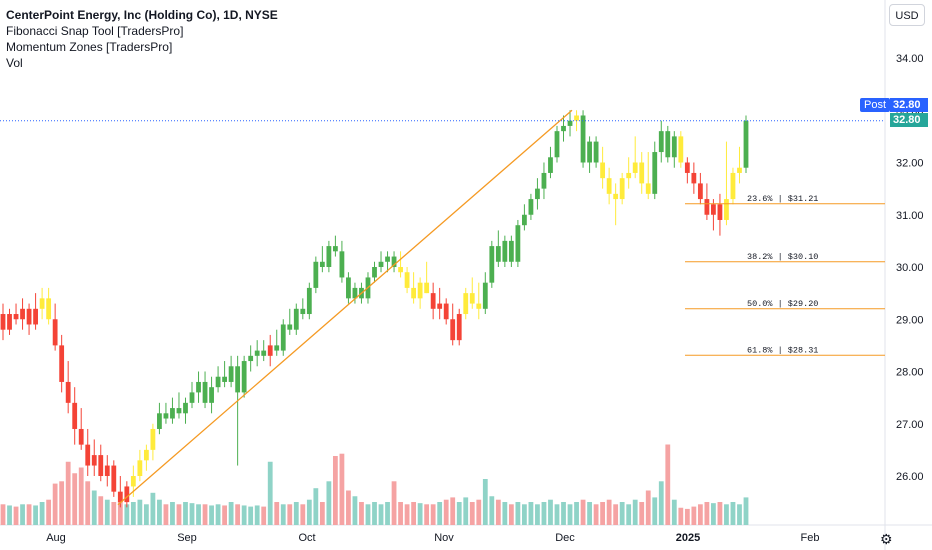 The image size is (932, 550). I want to click on fib-level-label: 50.0% | $29.20, so click(782, 304).